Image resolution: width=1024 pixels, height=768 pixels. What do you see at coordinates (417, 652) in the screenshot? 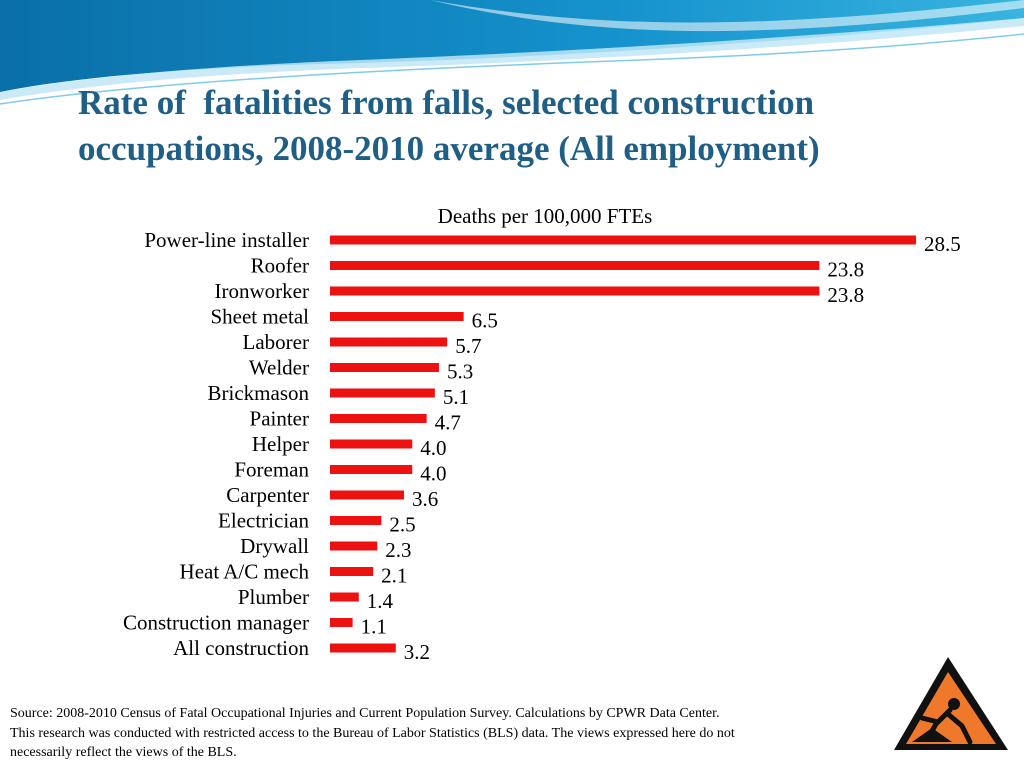
I see `value-label: 3.2` at bounding box center [417, 652].